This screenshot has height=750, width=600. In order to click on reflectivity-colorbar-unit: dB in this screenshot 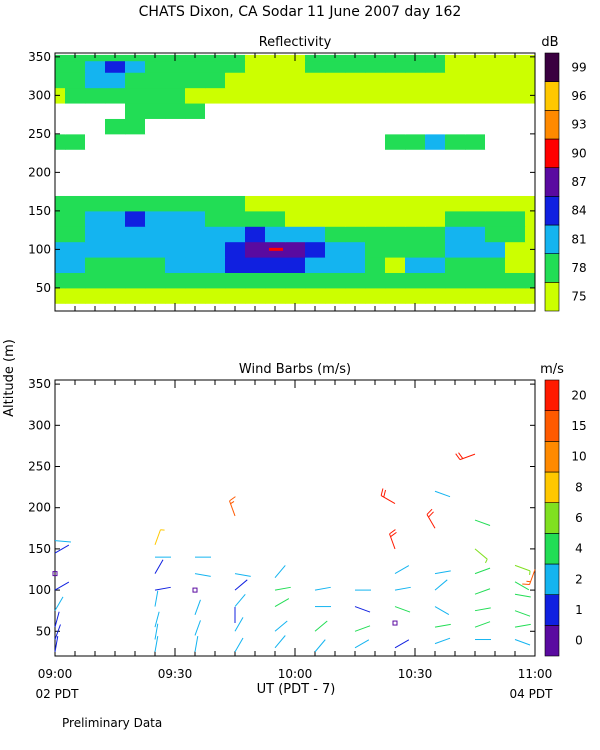, I will do `click(549, 42)`.